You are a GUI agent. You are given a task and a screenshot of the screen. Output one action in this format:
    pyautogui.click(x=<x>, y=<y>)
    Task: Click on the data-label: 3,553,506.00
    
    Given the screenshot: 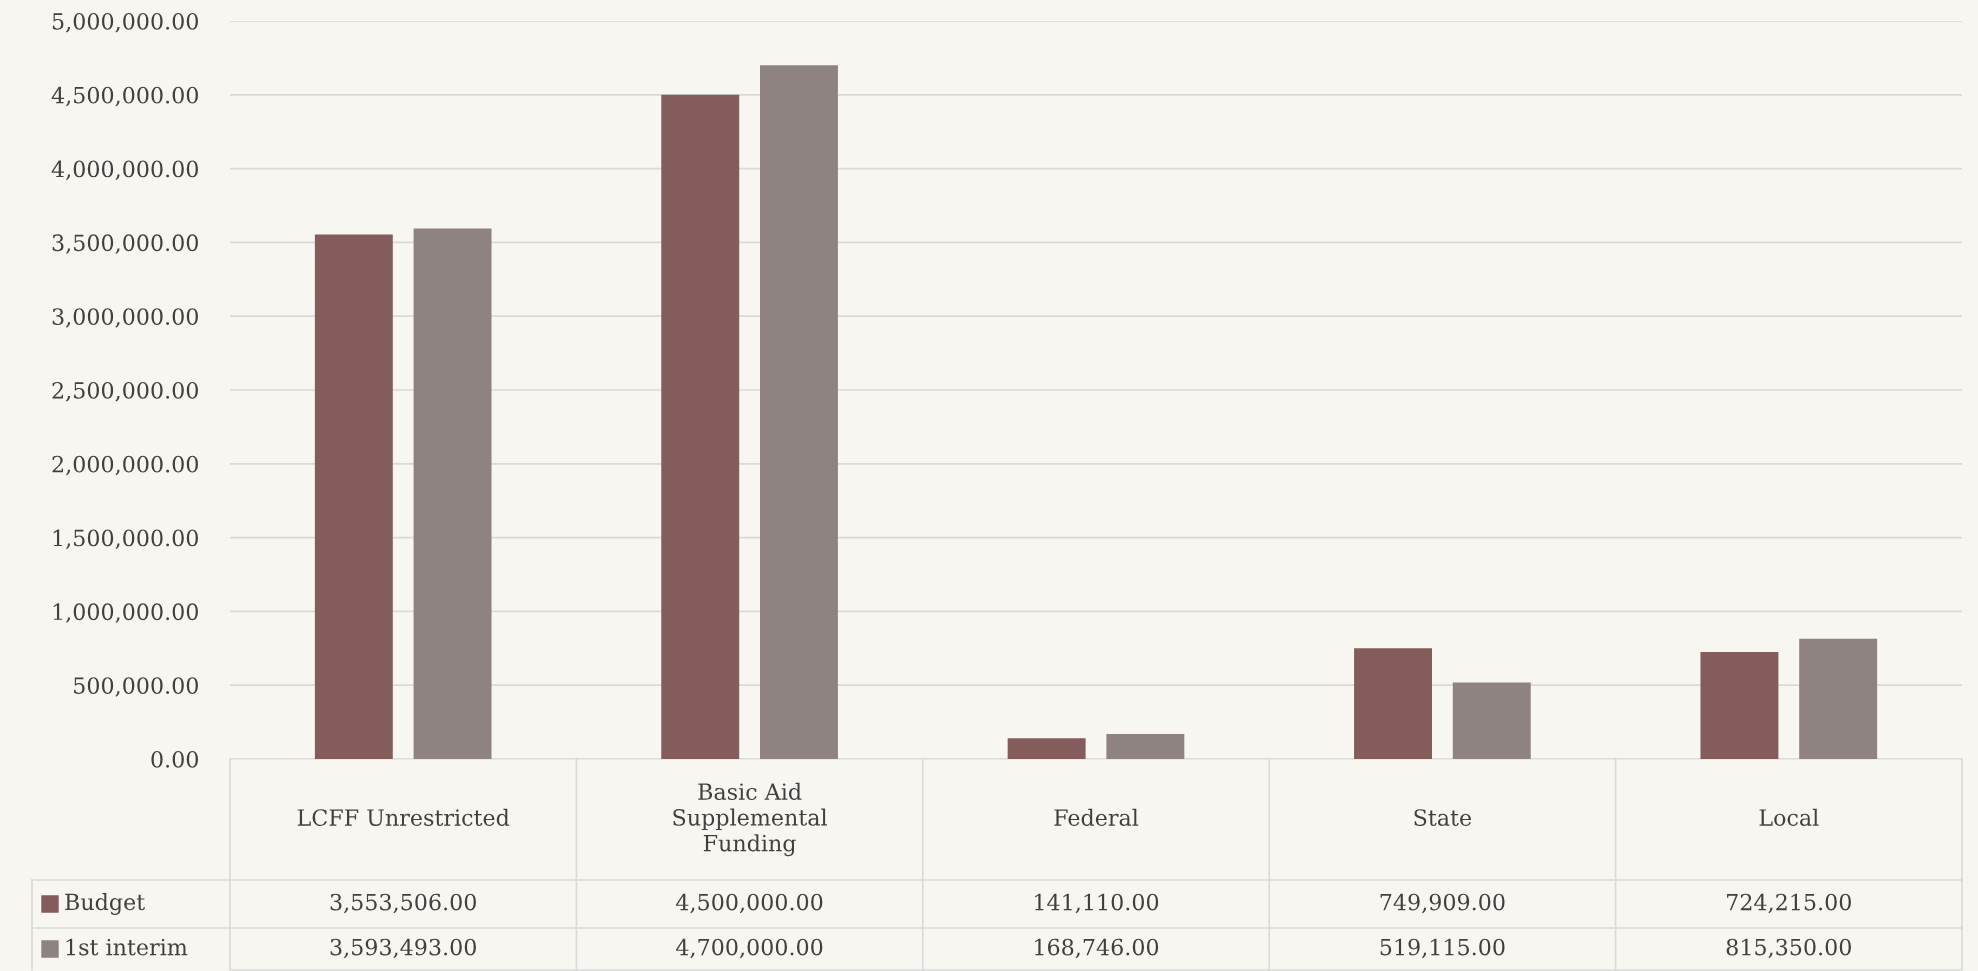 What is the action you would take?
    pyautogui.click(x=403, y=903)
    